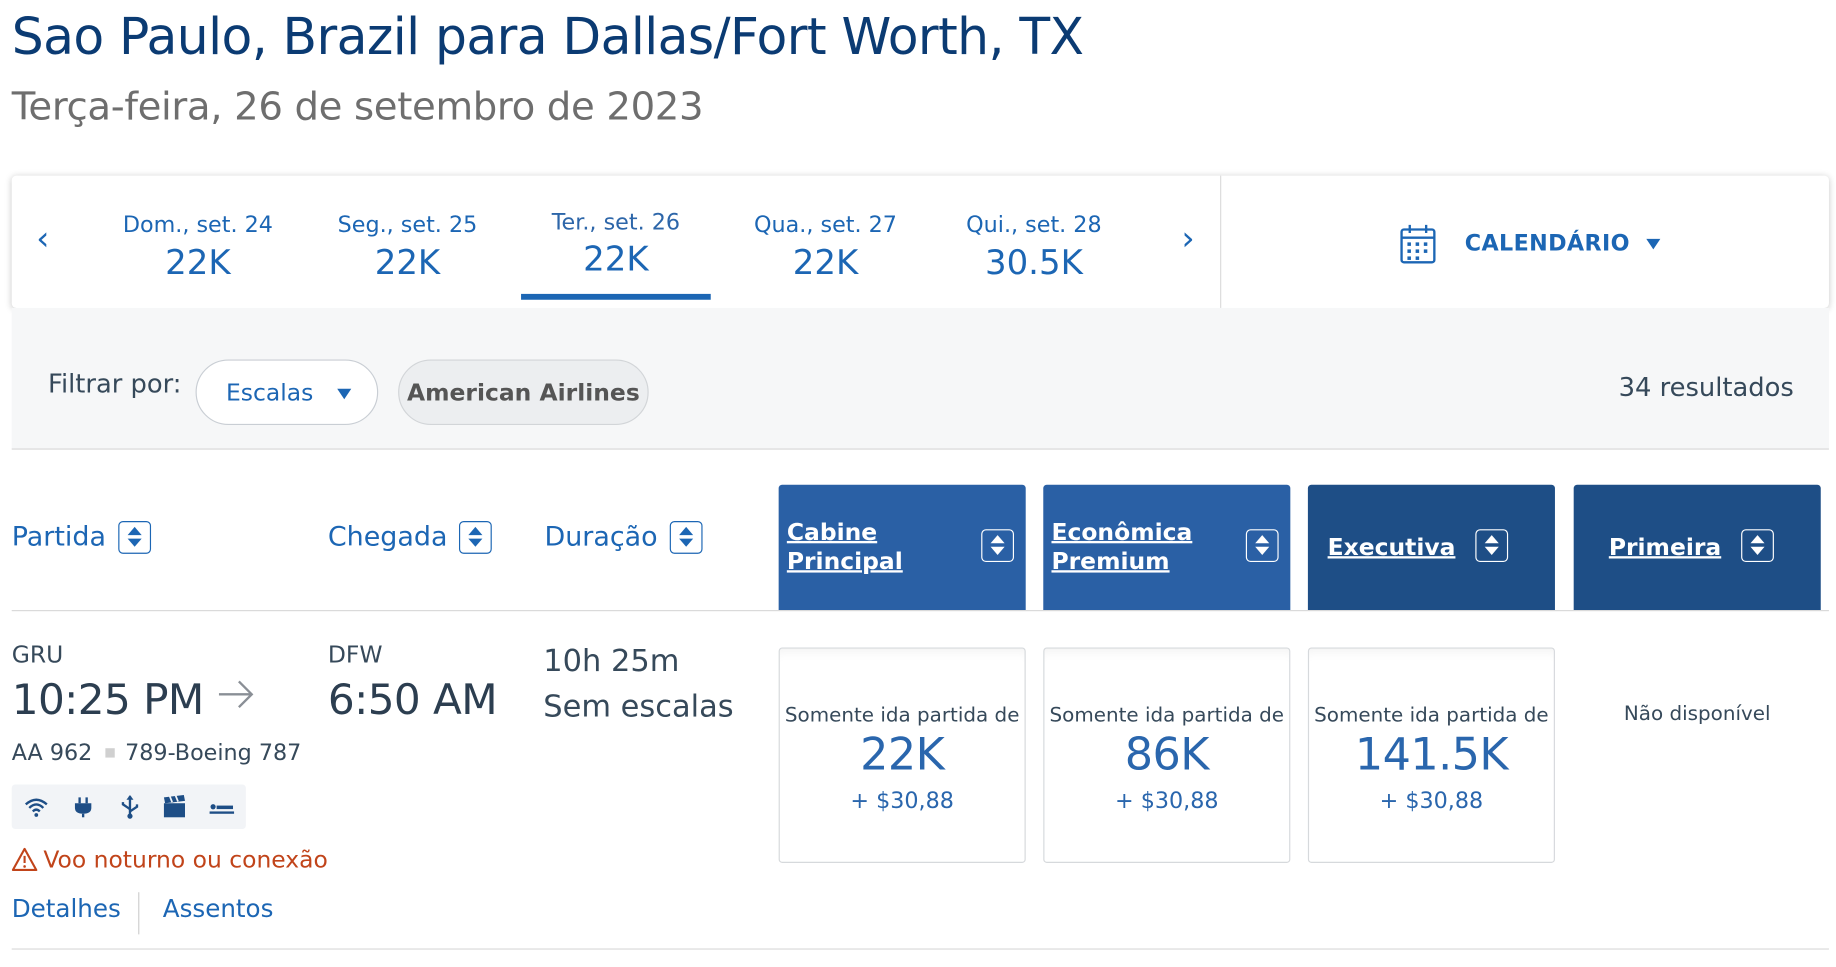 The width and height of the screenshot is (1836, 967). Describe the element at coordinates (66, 908) in the screenshot. I see `details-link: Detalhes` at that location.